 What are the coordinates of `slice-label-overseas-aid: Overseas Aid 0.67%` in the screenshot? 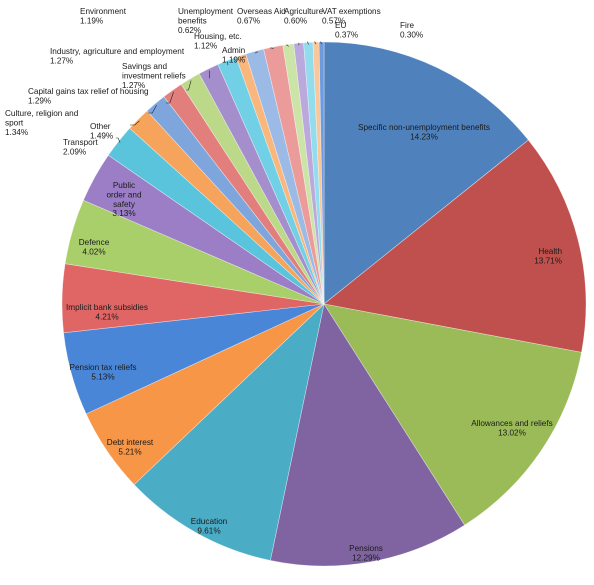 It's located at (261, 16).